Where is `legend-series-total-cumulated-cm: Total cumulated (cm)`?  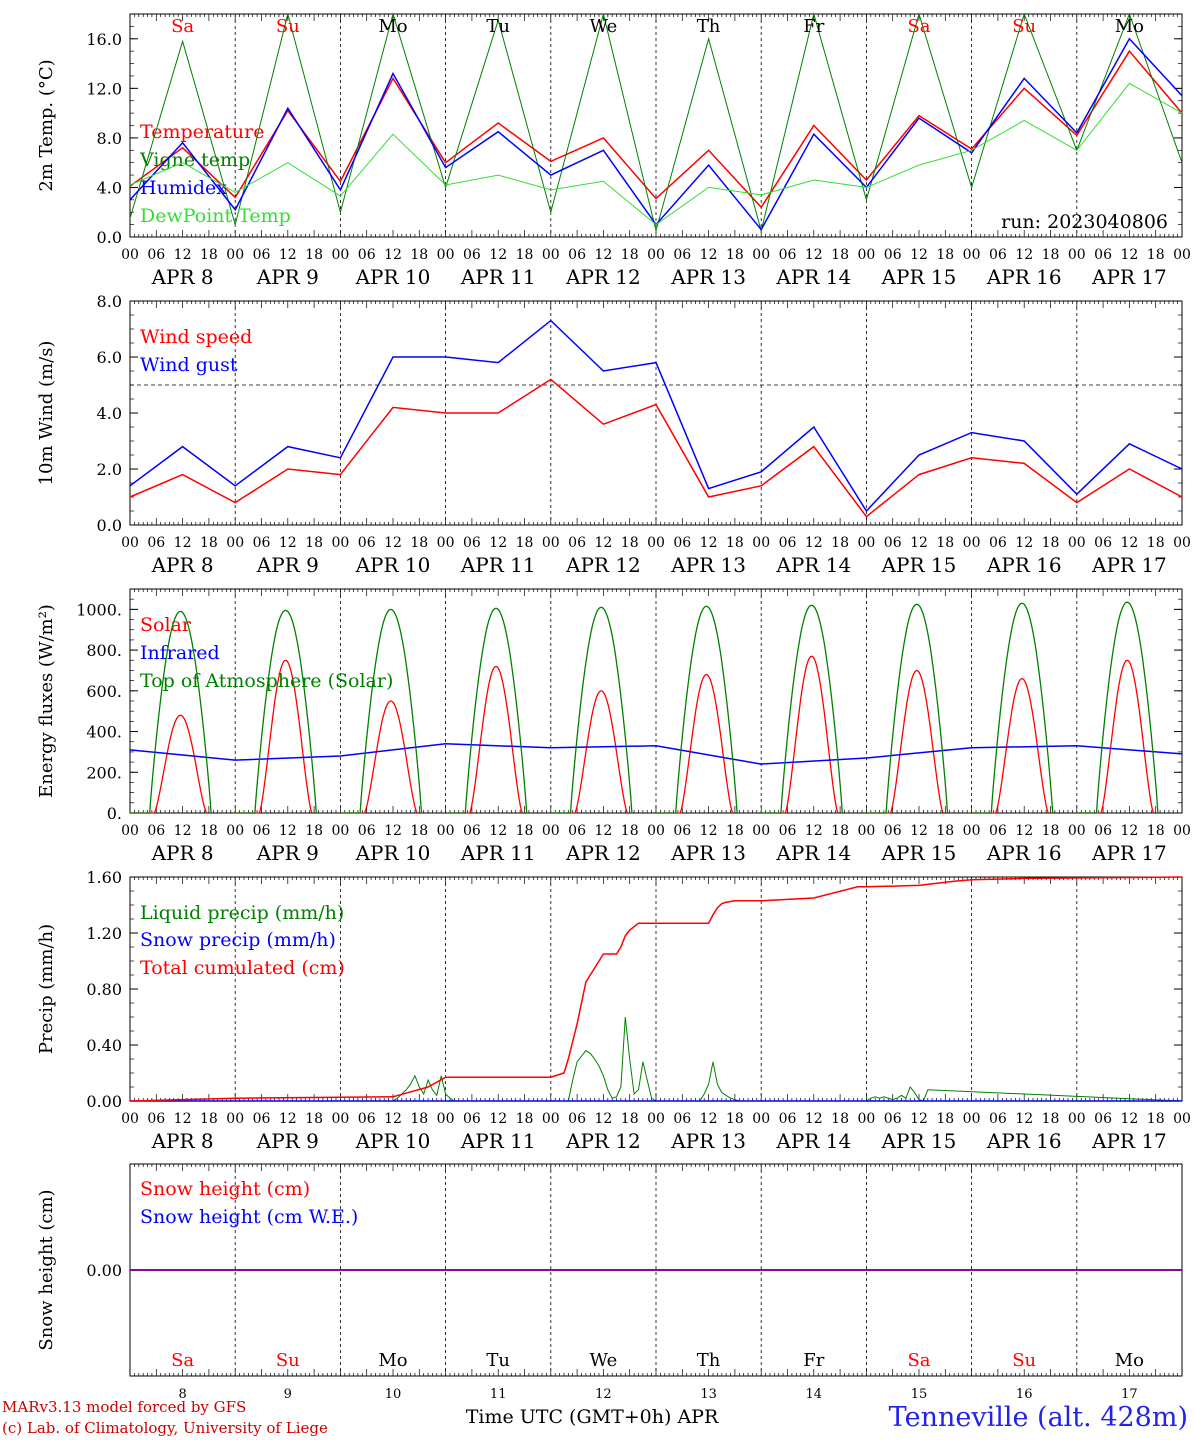
legend-series-total-cumulated-cm: Total cumulated (cm) is located at coordinates (242, 968).